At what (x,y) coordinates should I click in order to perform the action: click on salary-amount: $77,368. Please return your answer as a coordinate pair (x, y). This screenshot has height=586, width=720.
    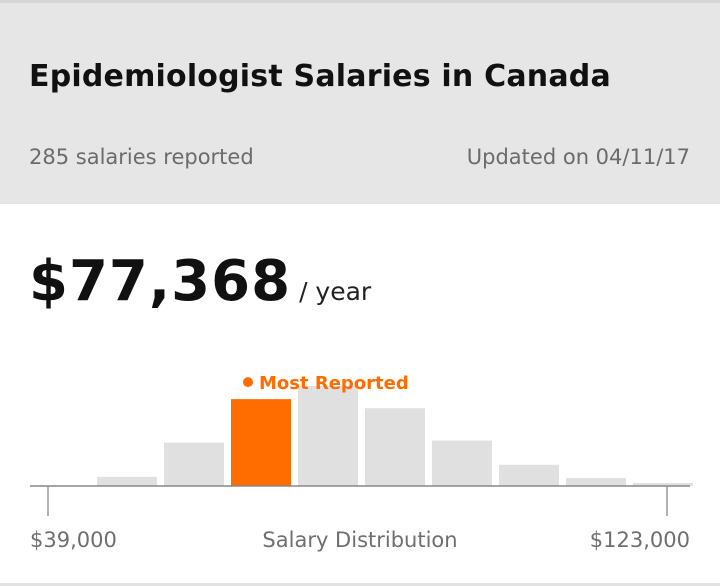
    Looking at the image, I should click on (160, 281).